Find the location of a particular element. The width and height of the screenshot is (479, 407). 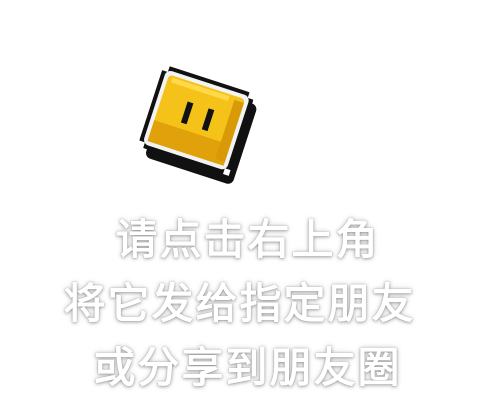

instruction-line-1: 请点击右上角 is located at coordinates (247, 239).